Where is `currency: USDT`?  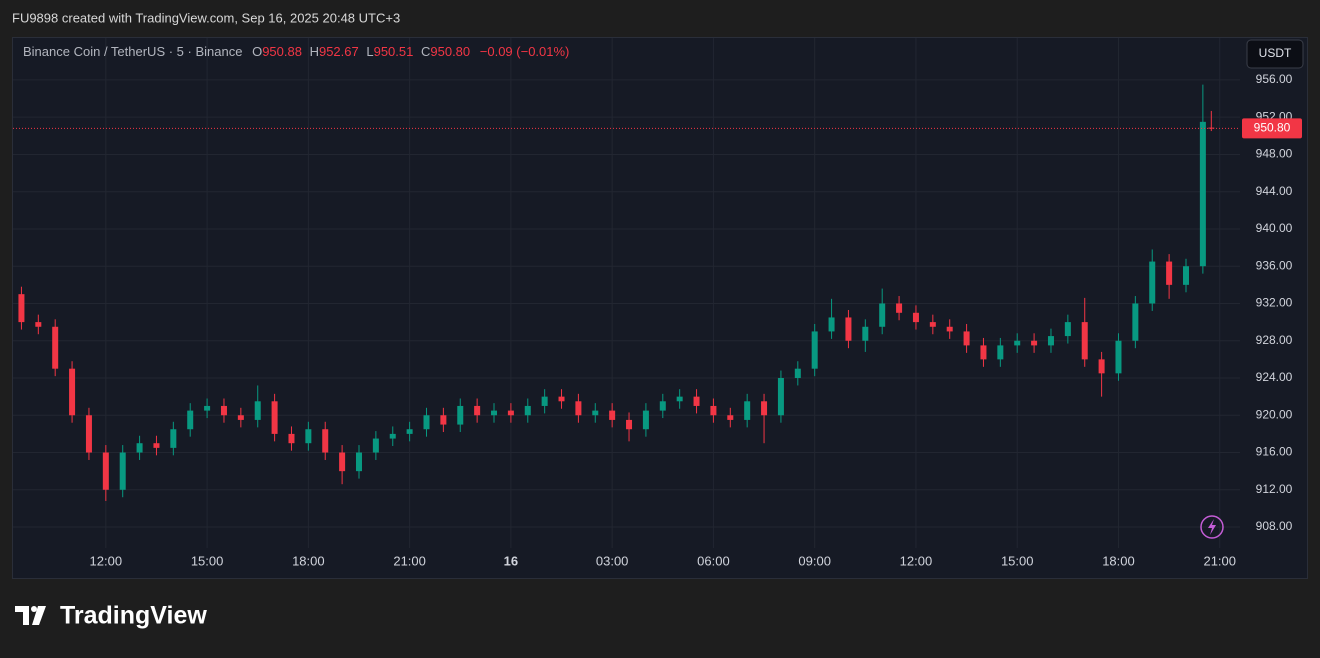
currency: USDT is located at coordinates (1275, 53).